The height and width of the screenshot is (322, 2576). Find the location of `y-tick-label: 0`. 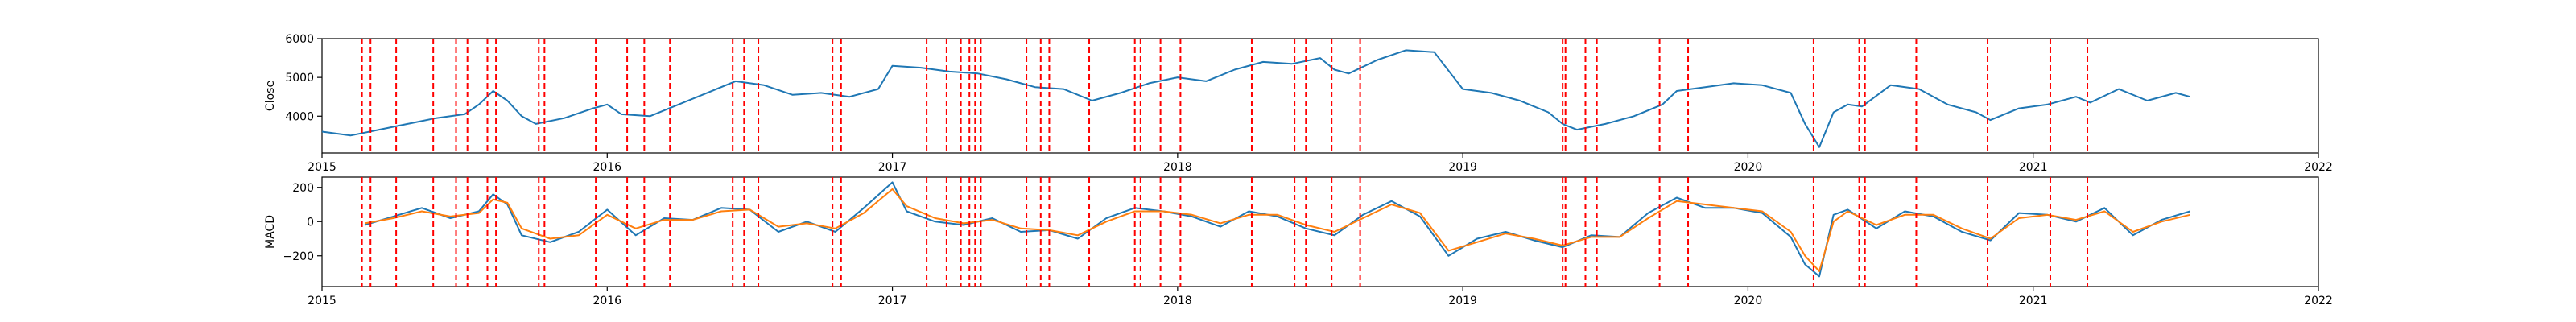

y-tick-label: 0 is located at coordinates (310, 222).